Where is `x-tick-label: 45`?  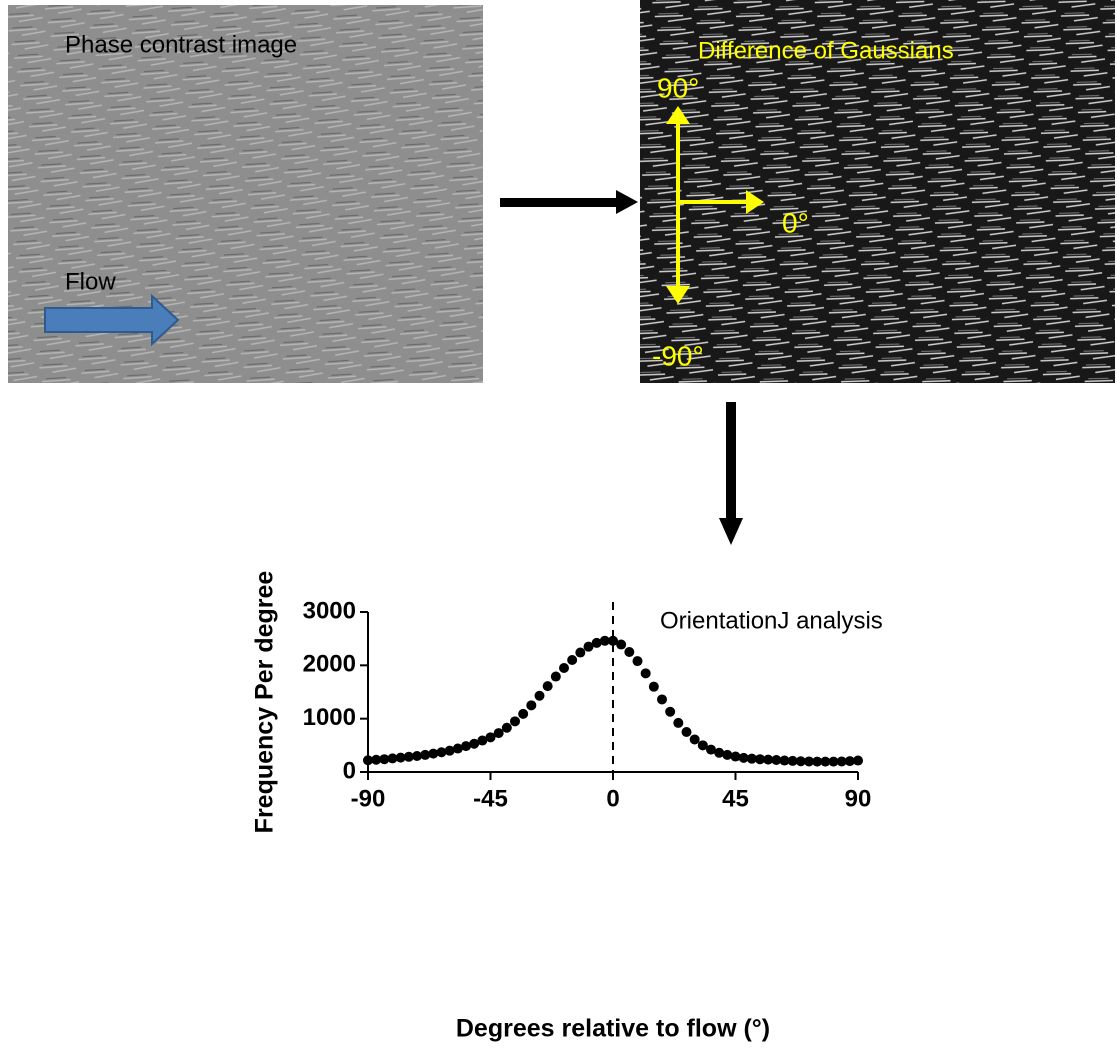
x-tick-label: 45 is located at coordinates (735, 798).